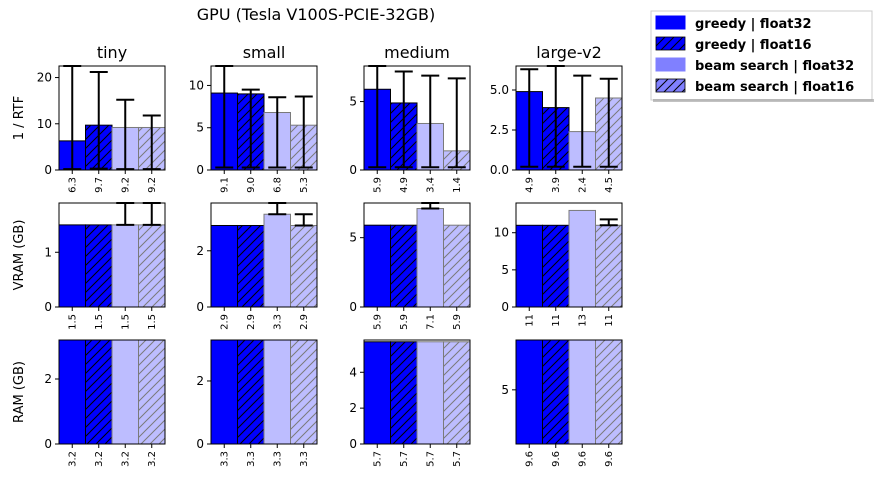  What do you see at coordinates (774, 66) in the screenshot?
I see `legend-label: beam search | float32` at bounding box center [774, 66].